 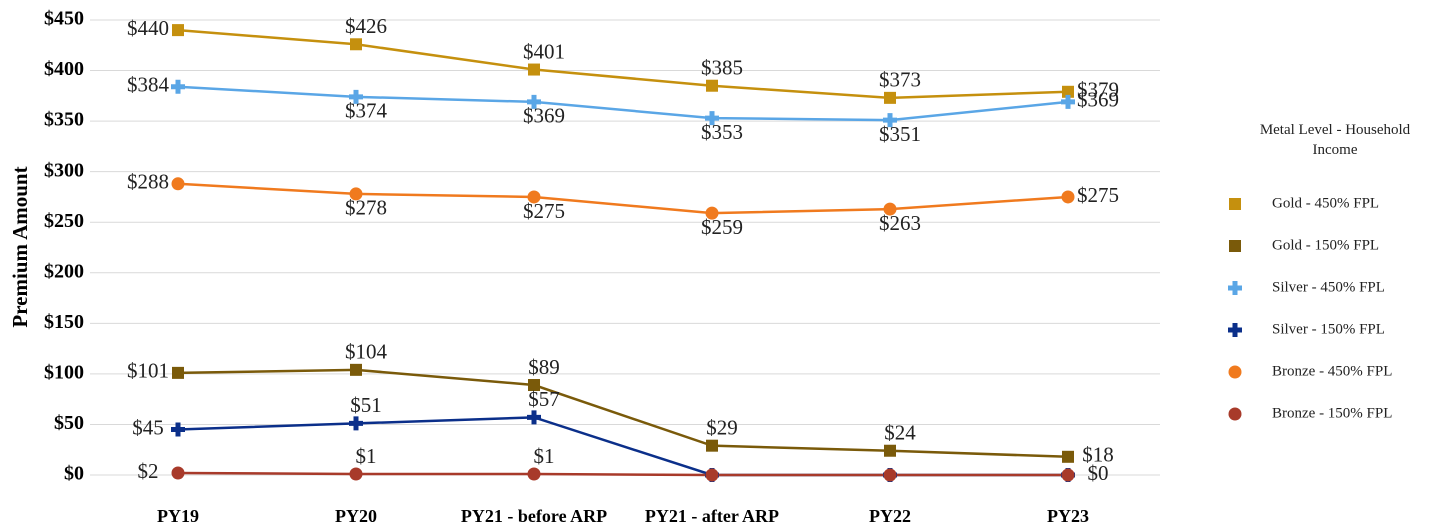 What do you see at coordinates (69, 423) in the screenshot?
I see `y-tick-label: $50` at bounding box center [69, 423].